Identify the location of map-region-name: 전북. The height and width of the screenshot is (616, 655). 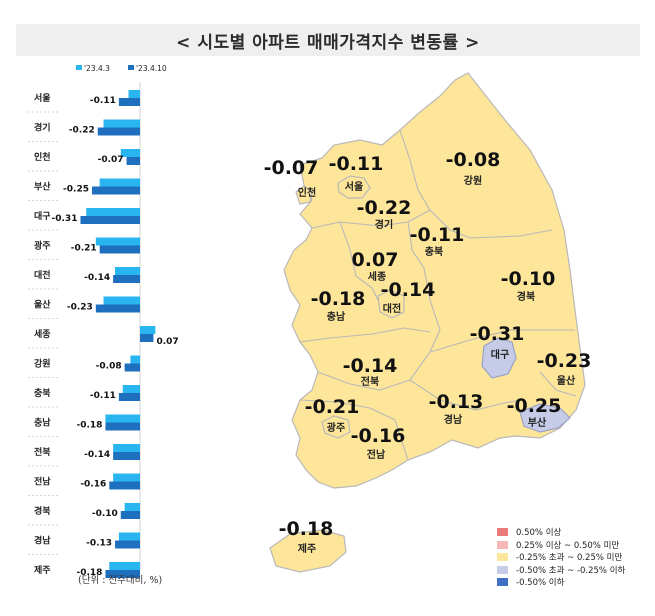
(370, 381).